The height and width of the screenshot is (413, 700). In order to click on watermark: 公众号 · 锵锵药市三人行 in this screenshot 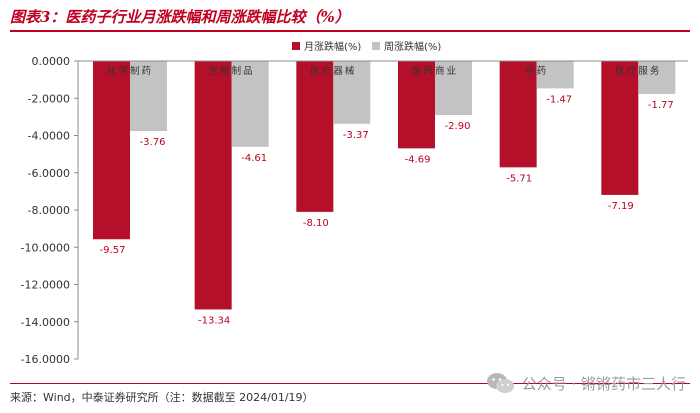, I will do `click(586, 383)`.